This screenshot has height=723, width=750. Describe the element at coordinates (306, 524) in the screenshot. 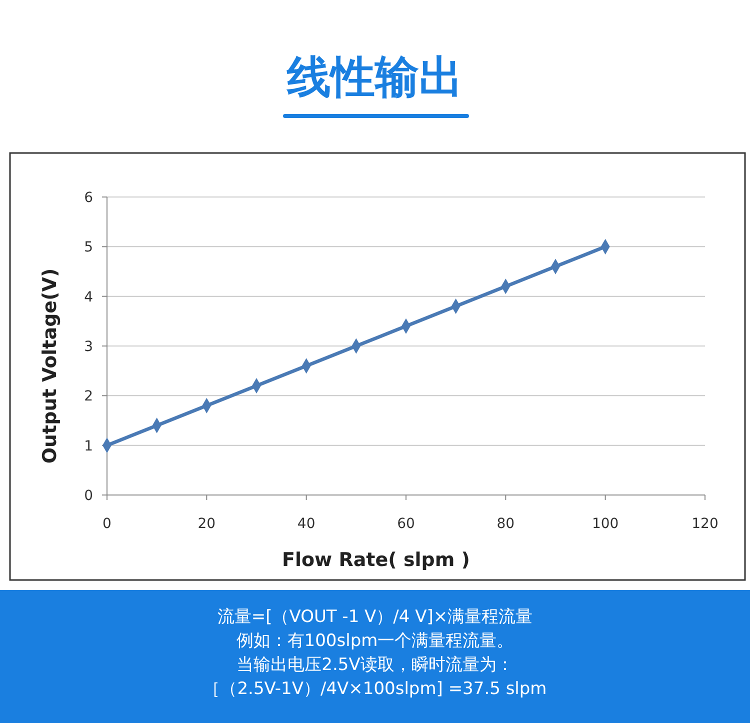

I see `x-tick-label: 40` at that location.